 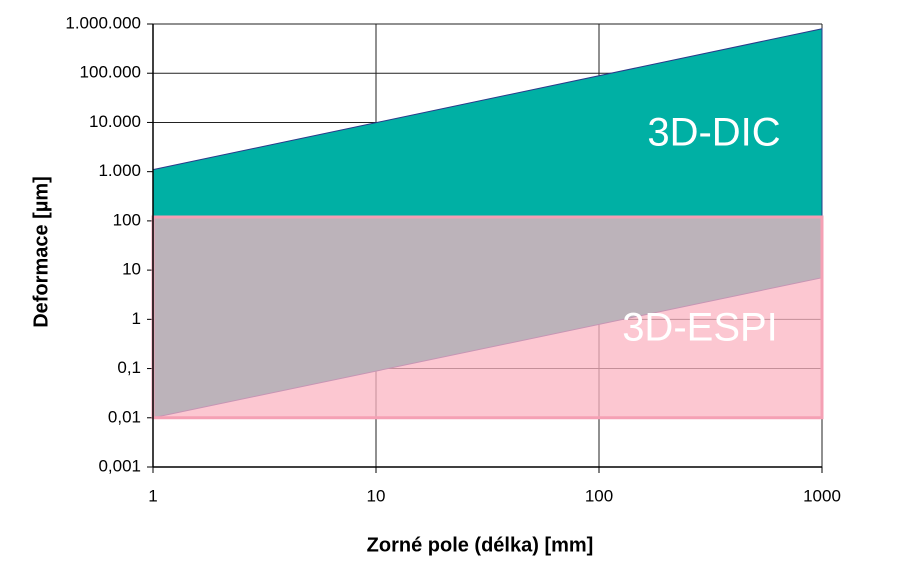 What do you see at coordinates (131, 269) in the screenshot?
I see `y-tick-label: 10` at bounding box center [131, 269].